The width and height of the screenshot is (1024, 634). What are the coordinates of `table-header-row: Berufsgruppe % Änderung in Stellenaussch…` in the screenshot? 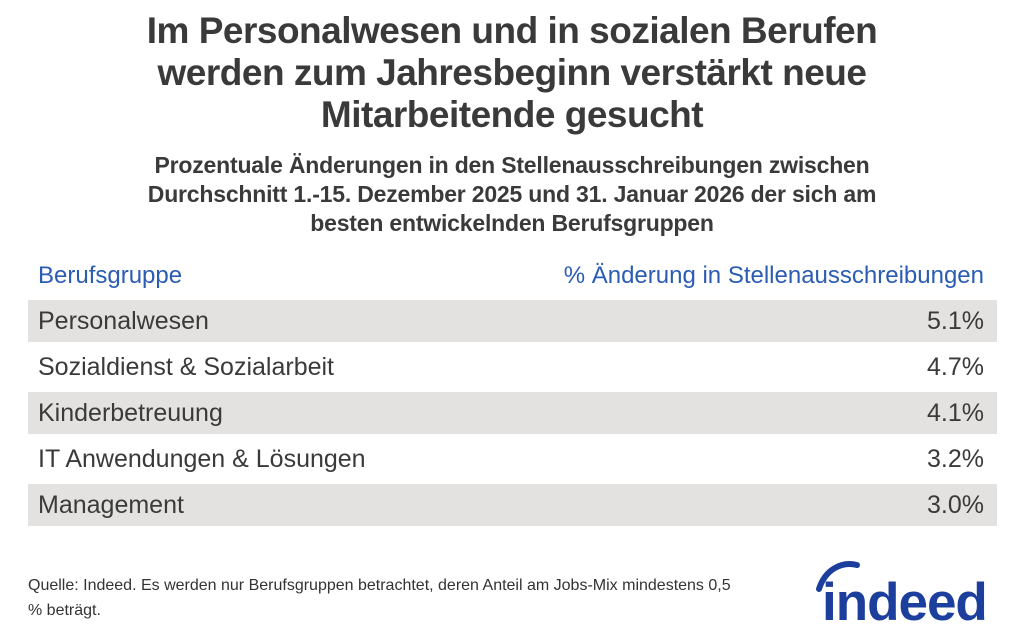 It's located at (512, 276).